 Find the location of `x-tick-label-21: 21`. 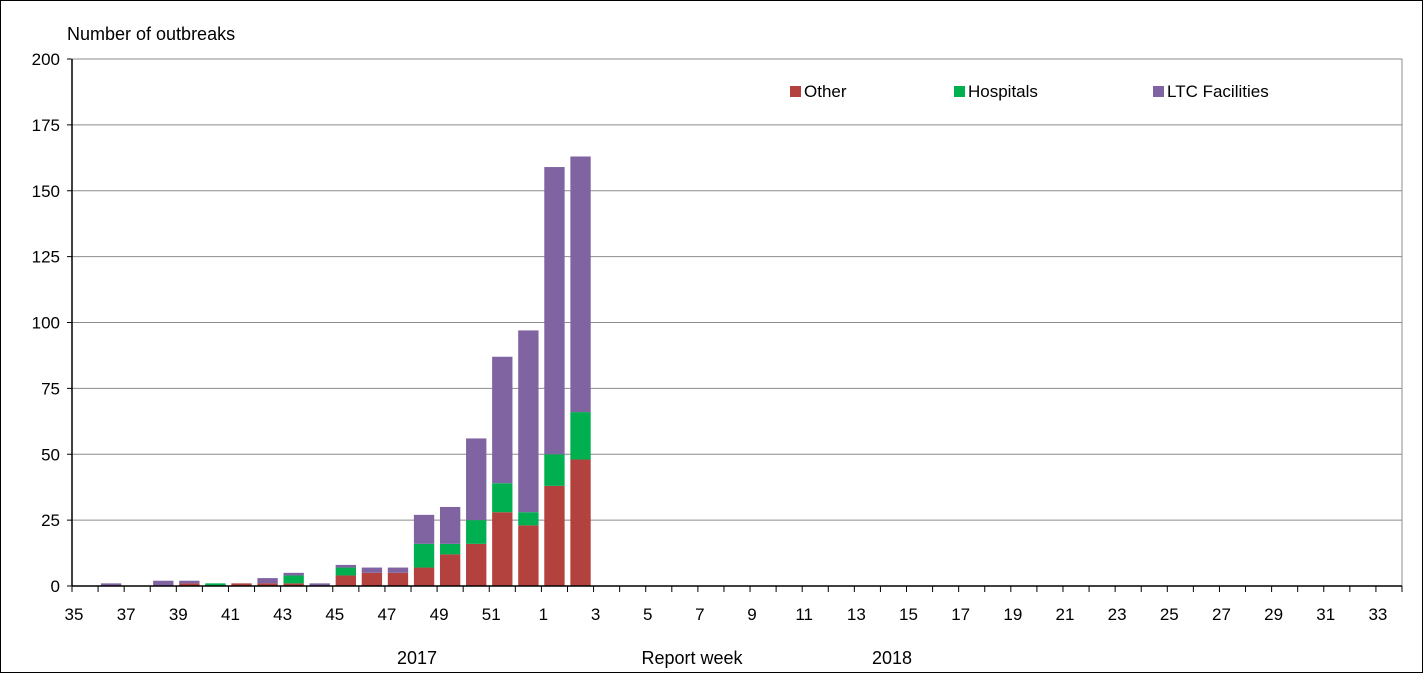

x-tick-label-21: 21 is located at coordinates (1065, 614).